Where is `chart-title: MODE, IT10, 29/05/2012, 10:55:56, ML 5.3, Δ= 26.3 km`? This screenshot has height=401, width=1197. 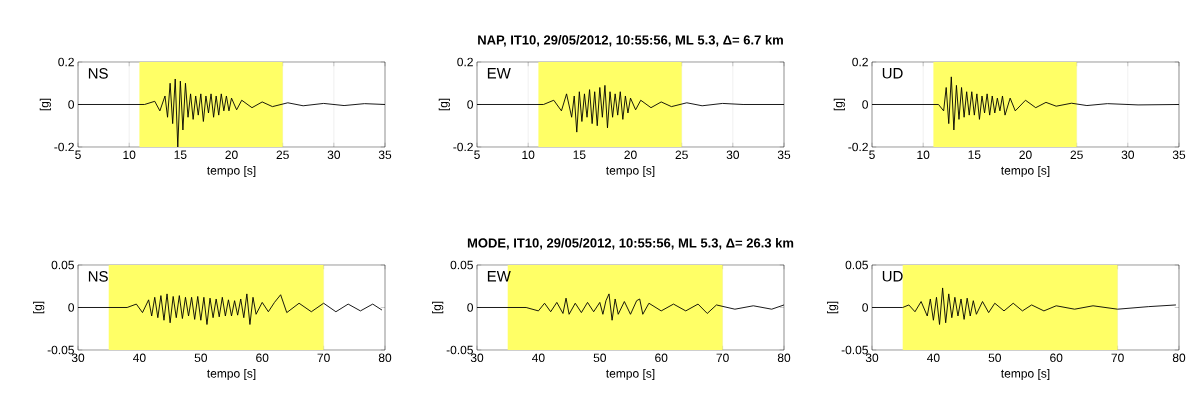
chart-title: MODE, IT10, 29/05/2012, 10:55:56, ML 5.3, Δ= 26.3 km is located at coordinates (630, 244).